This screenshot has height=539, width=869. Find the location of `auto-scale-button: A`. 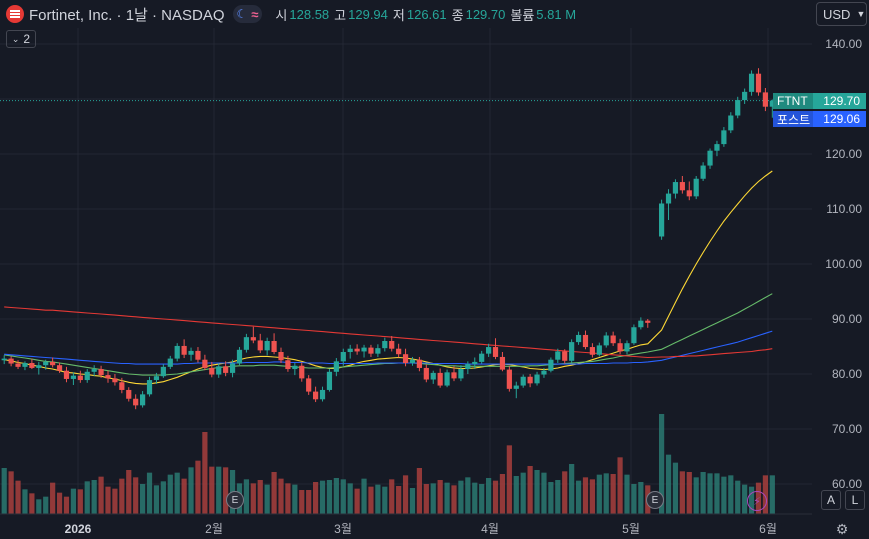

auto-scale-button: A is located at coordinates (831, 500).